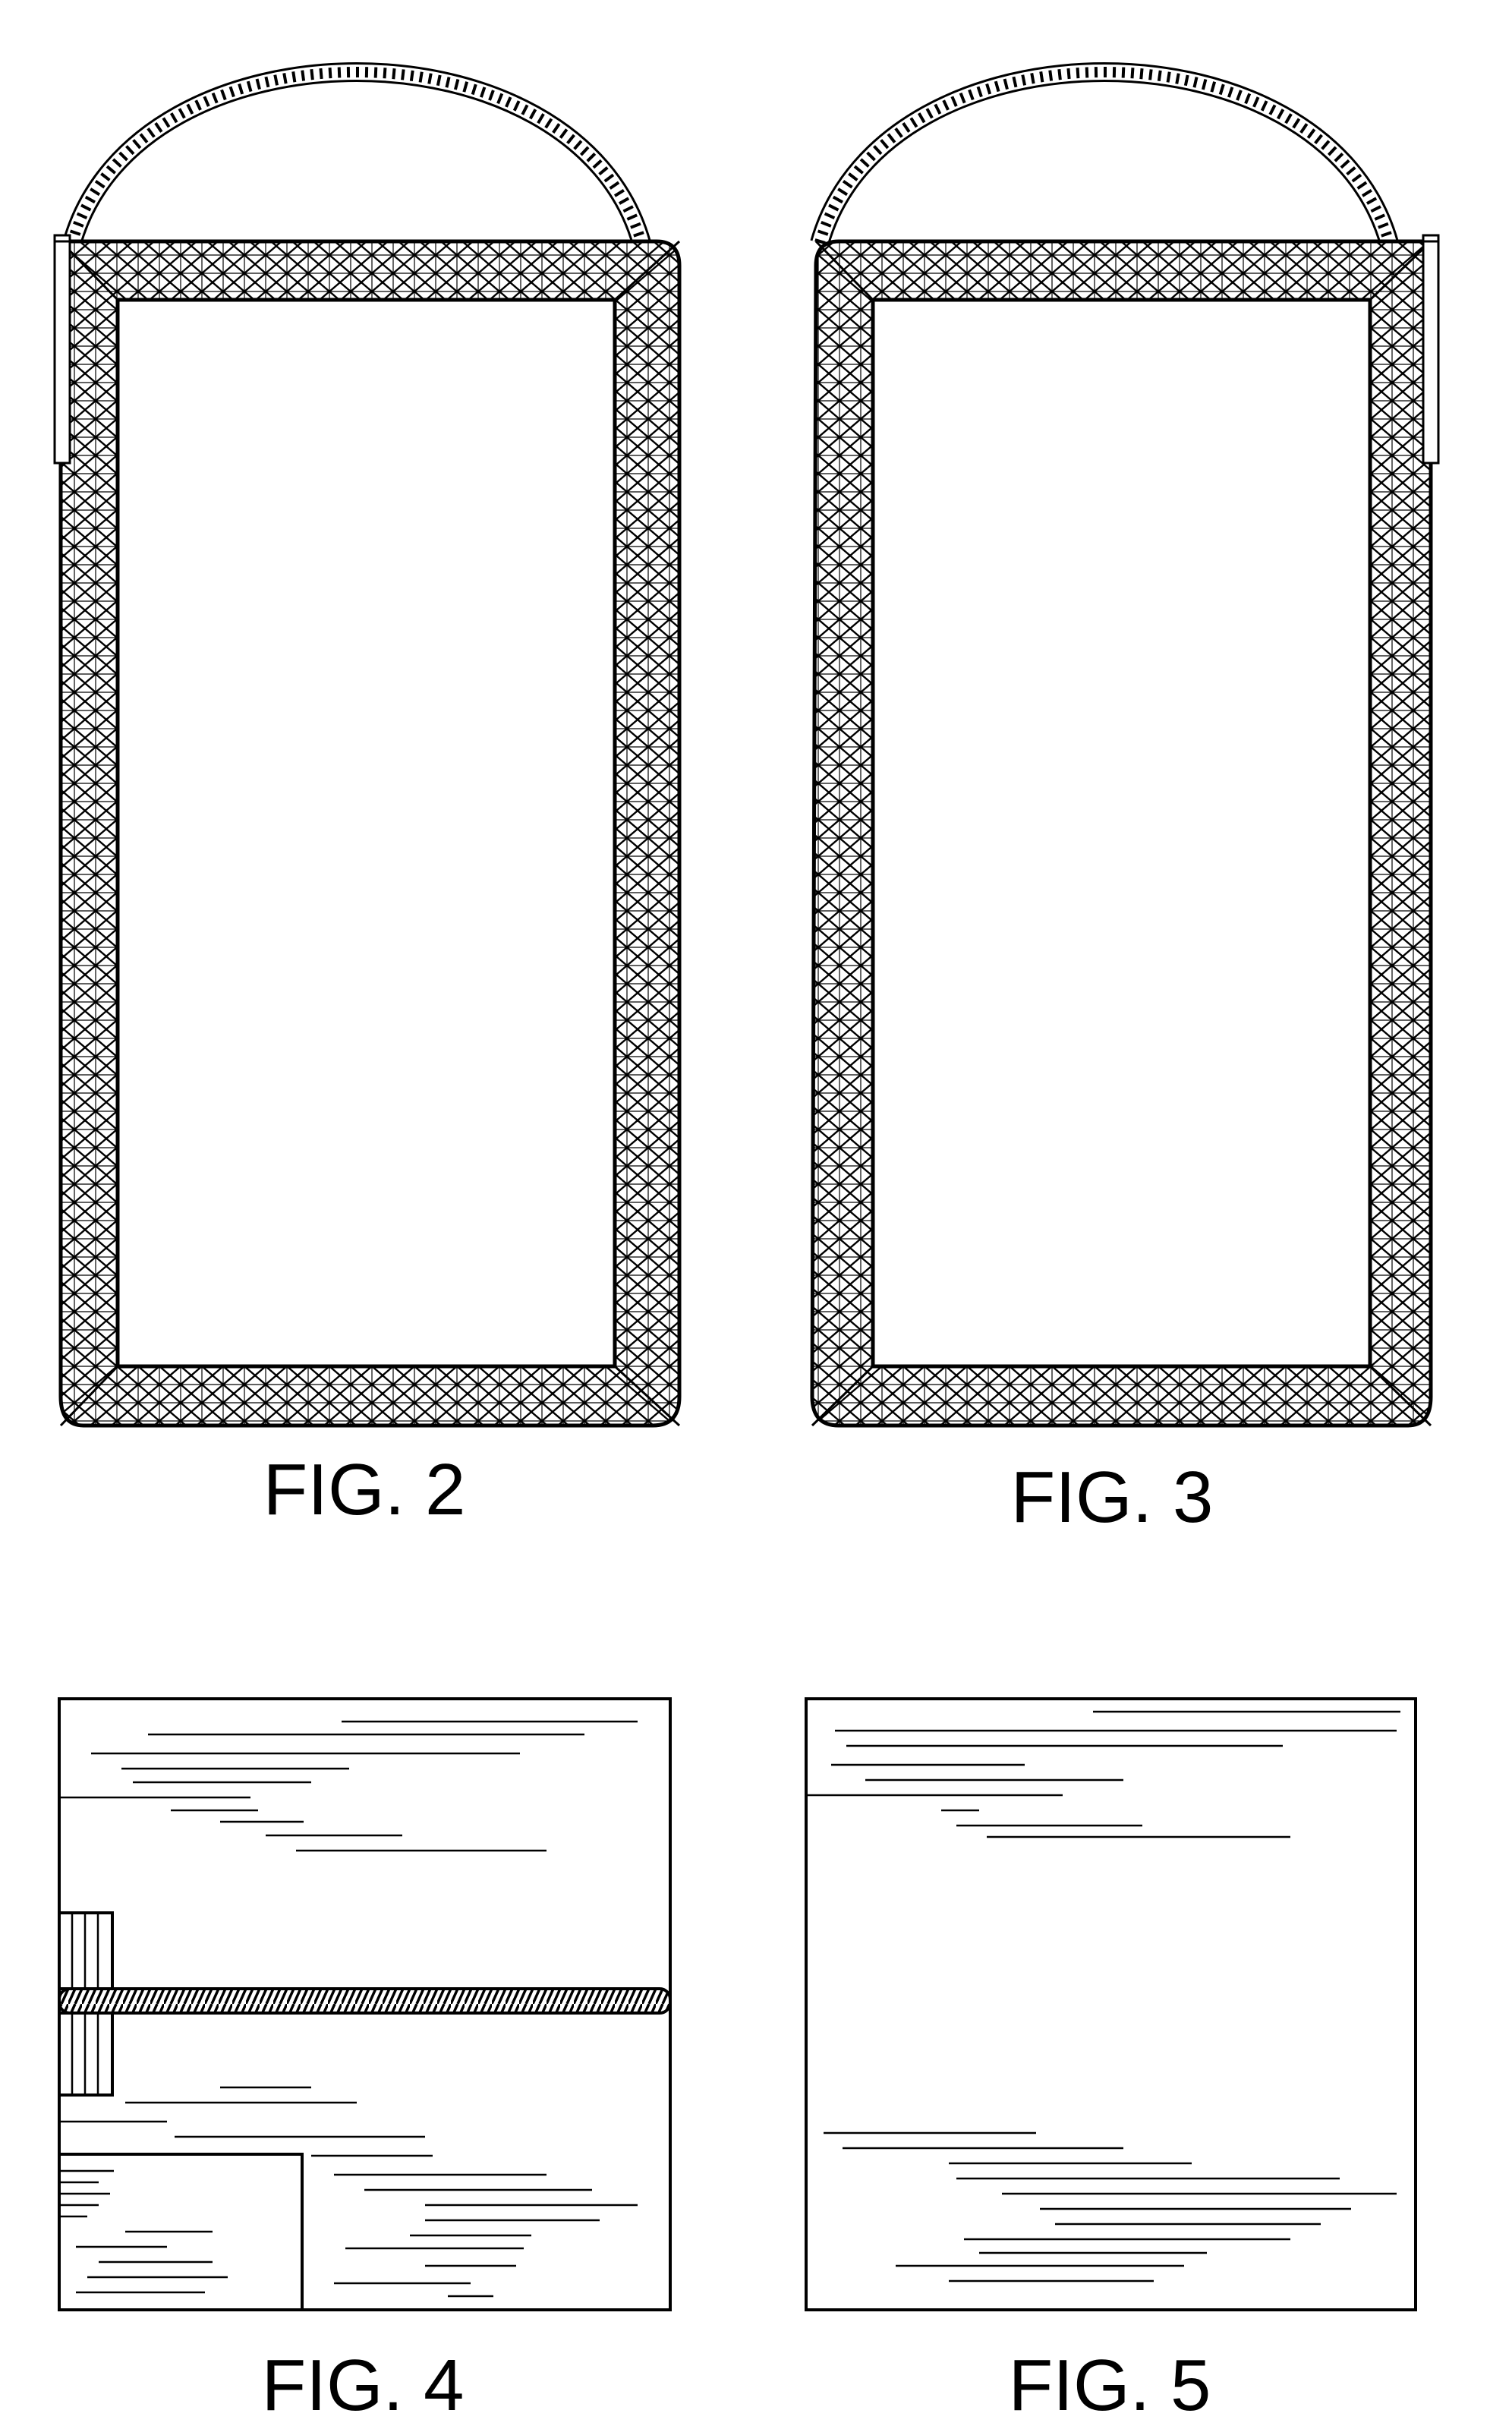 Image resolution: width=1512 pixels, height=2429 pixels. I want to click on rope-band, so click(364, 2001).